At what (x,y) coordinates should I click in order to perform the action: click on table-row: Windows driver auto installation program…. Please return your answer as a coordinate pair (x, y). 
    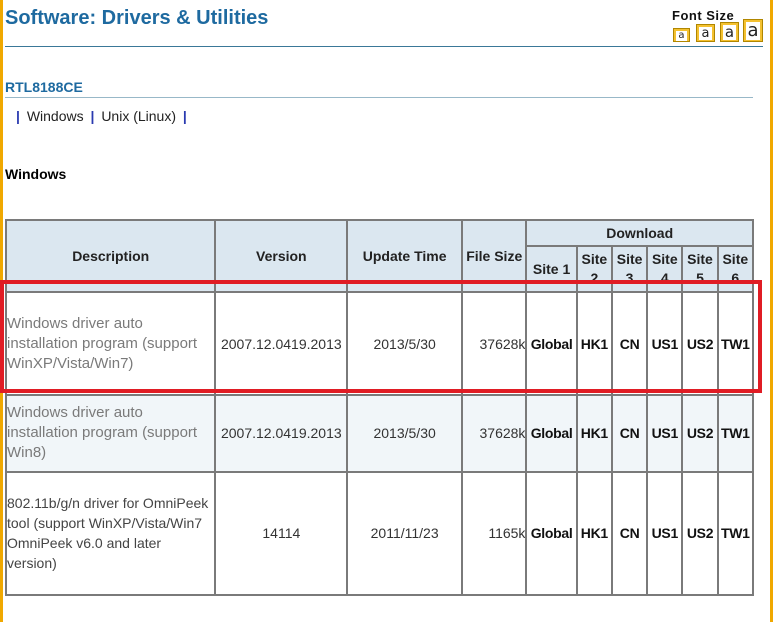
    Looking at the image, I should click on (379, 433).